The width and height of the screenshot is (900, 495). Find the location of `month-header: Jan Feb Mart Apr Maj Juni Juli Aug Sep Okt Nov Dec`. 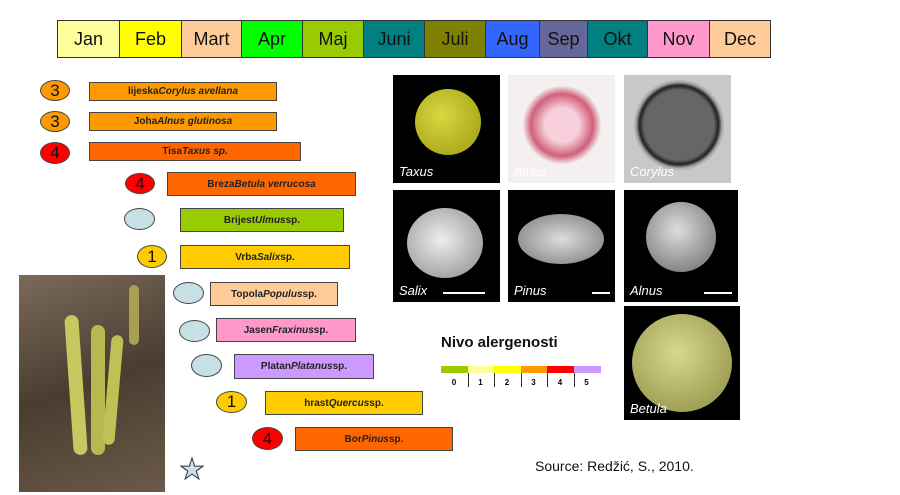

month-header: Jan Feb Mart Apr Maj Juni Juli Aug Sep Okt Nov Dec is located at coordinates (414, 39).